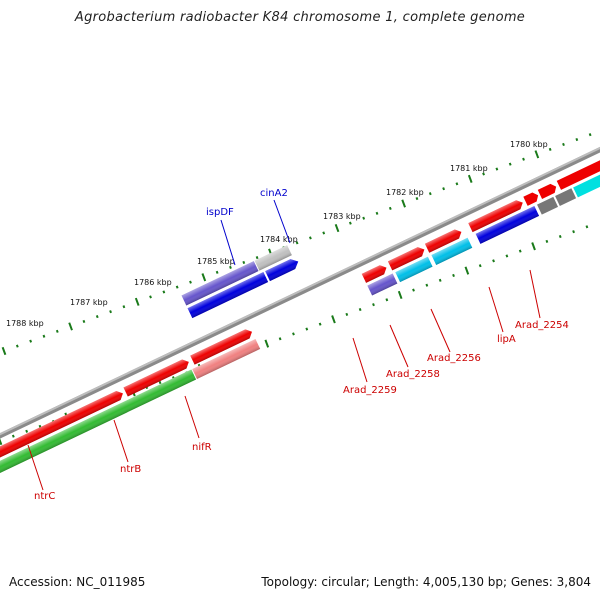 Image resolution: width=600 pixels, height=600 pixels. What do you see at coordinates (282, 269) in the screenshot?
I see `gene-cina2` at bounding box center [282, 269].